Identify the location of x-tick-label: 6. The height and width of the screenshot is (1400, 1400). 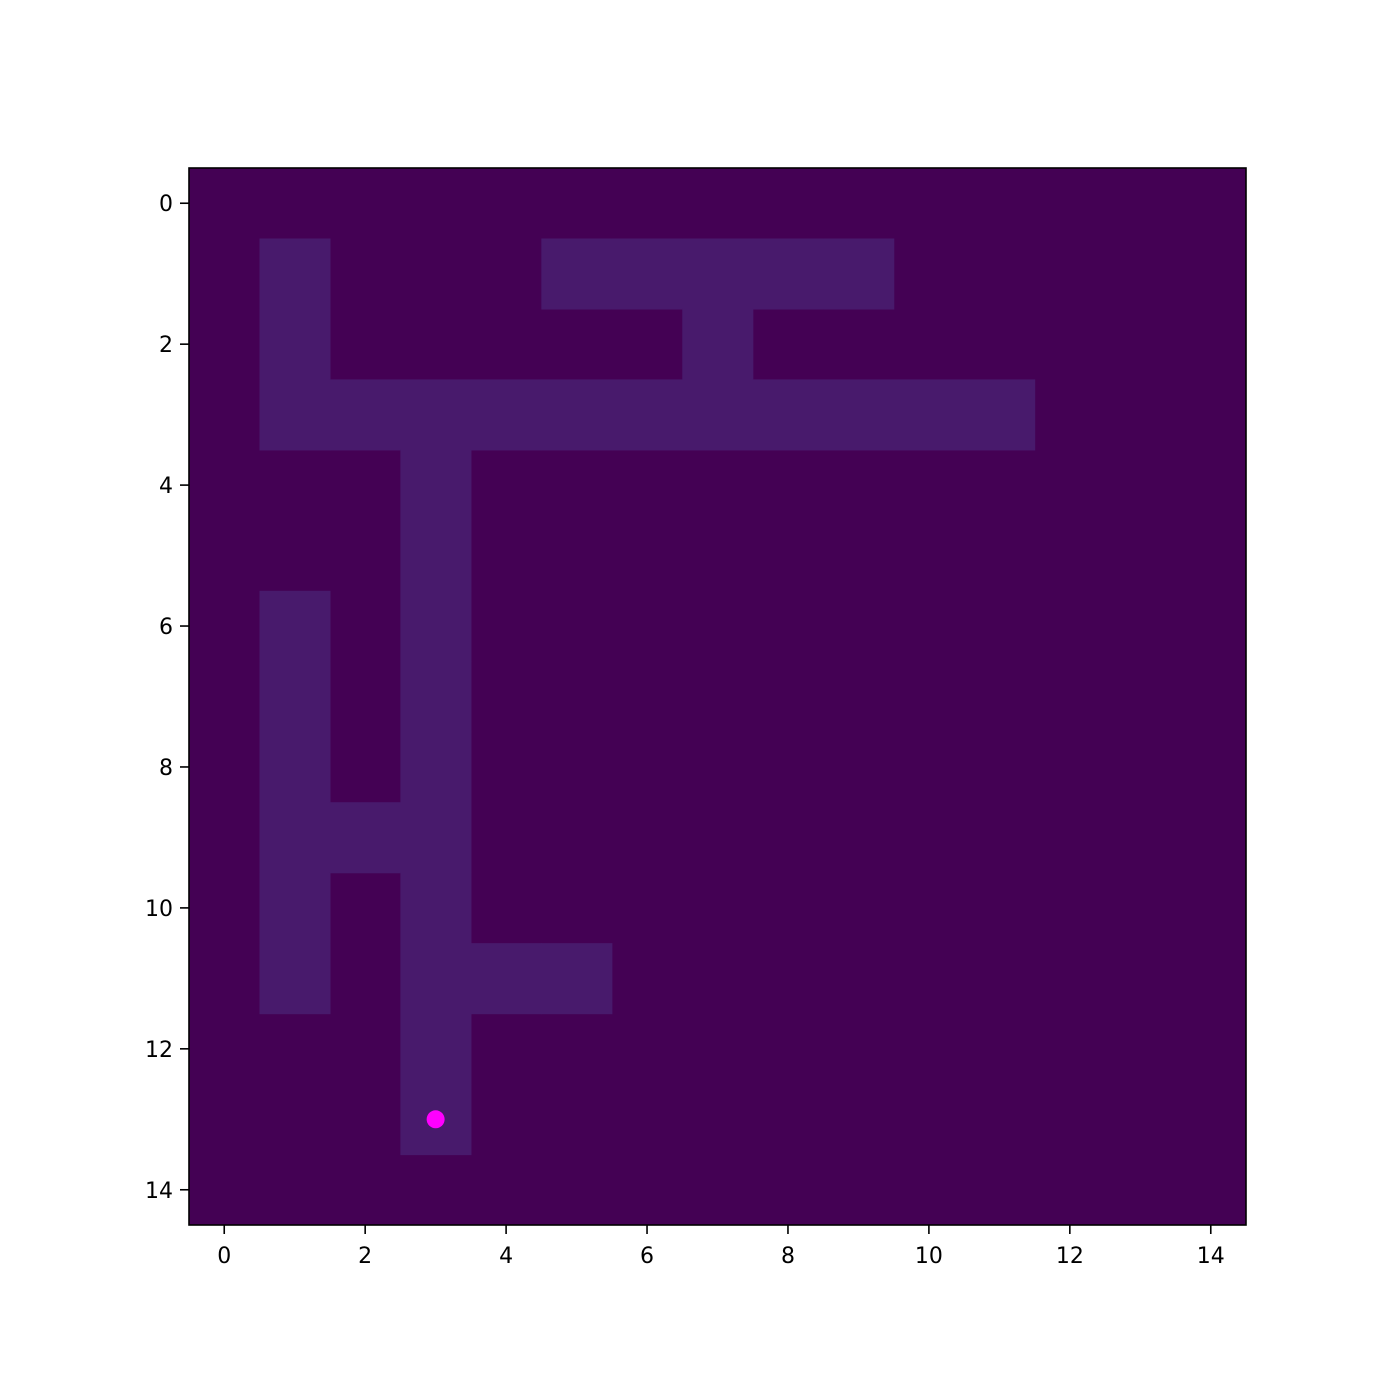
(647, 1256).